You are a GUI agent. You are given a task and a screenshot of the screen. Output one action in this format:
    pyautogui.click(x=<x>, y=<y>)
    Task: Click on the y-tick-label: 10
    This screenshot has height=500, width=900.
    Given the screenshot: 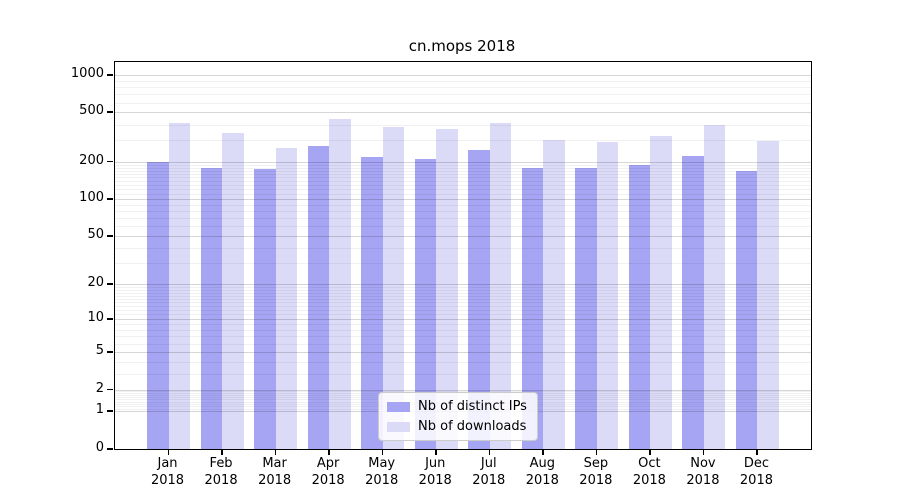 What is the action you would take?
    pyautogui.click(x=95, y=318)
    